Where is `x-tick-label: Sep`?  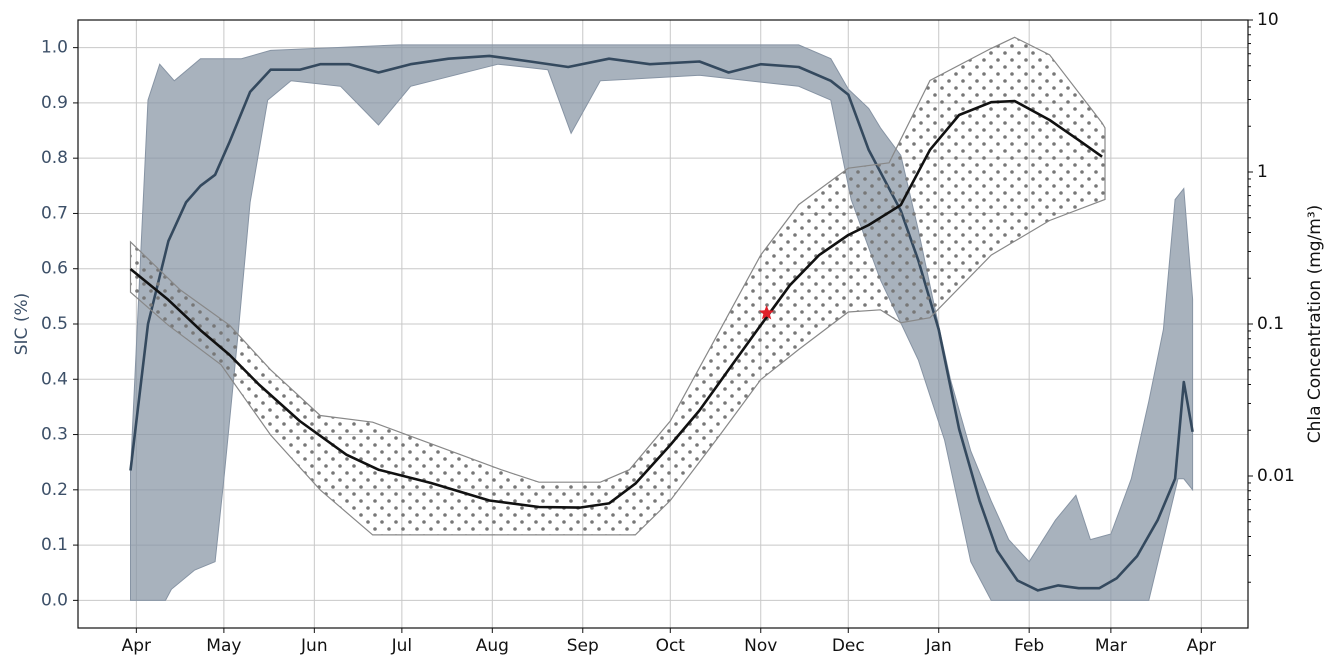
x-tick-label: Sep is located at coordinates (583, 646).